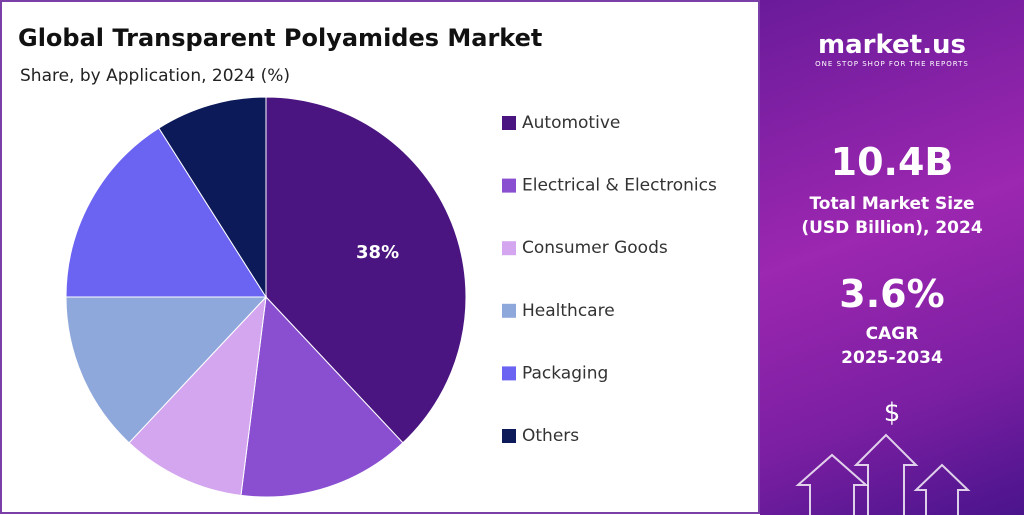 The width and height of the screenshot is (1024, 515). What do you see at coordinates (892, 358) in the screenshot?
I see `cagr-period: 2025-2034` at bounding box center [892, 358].